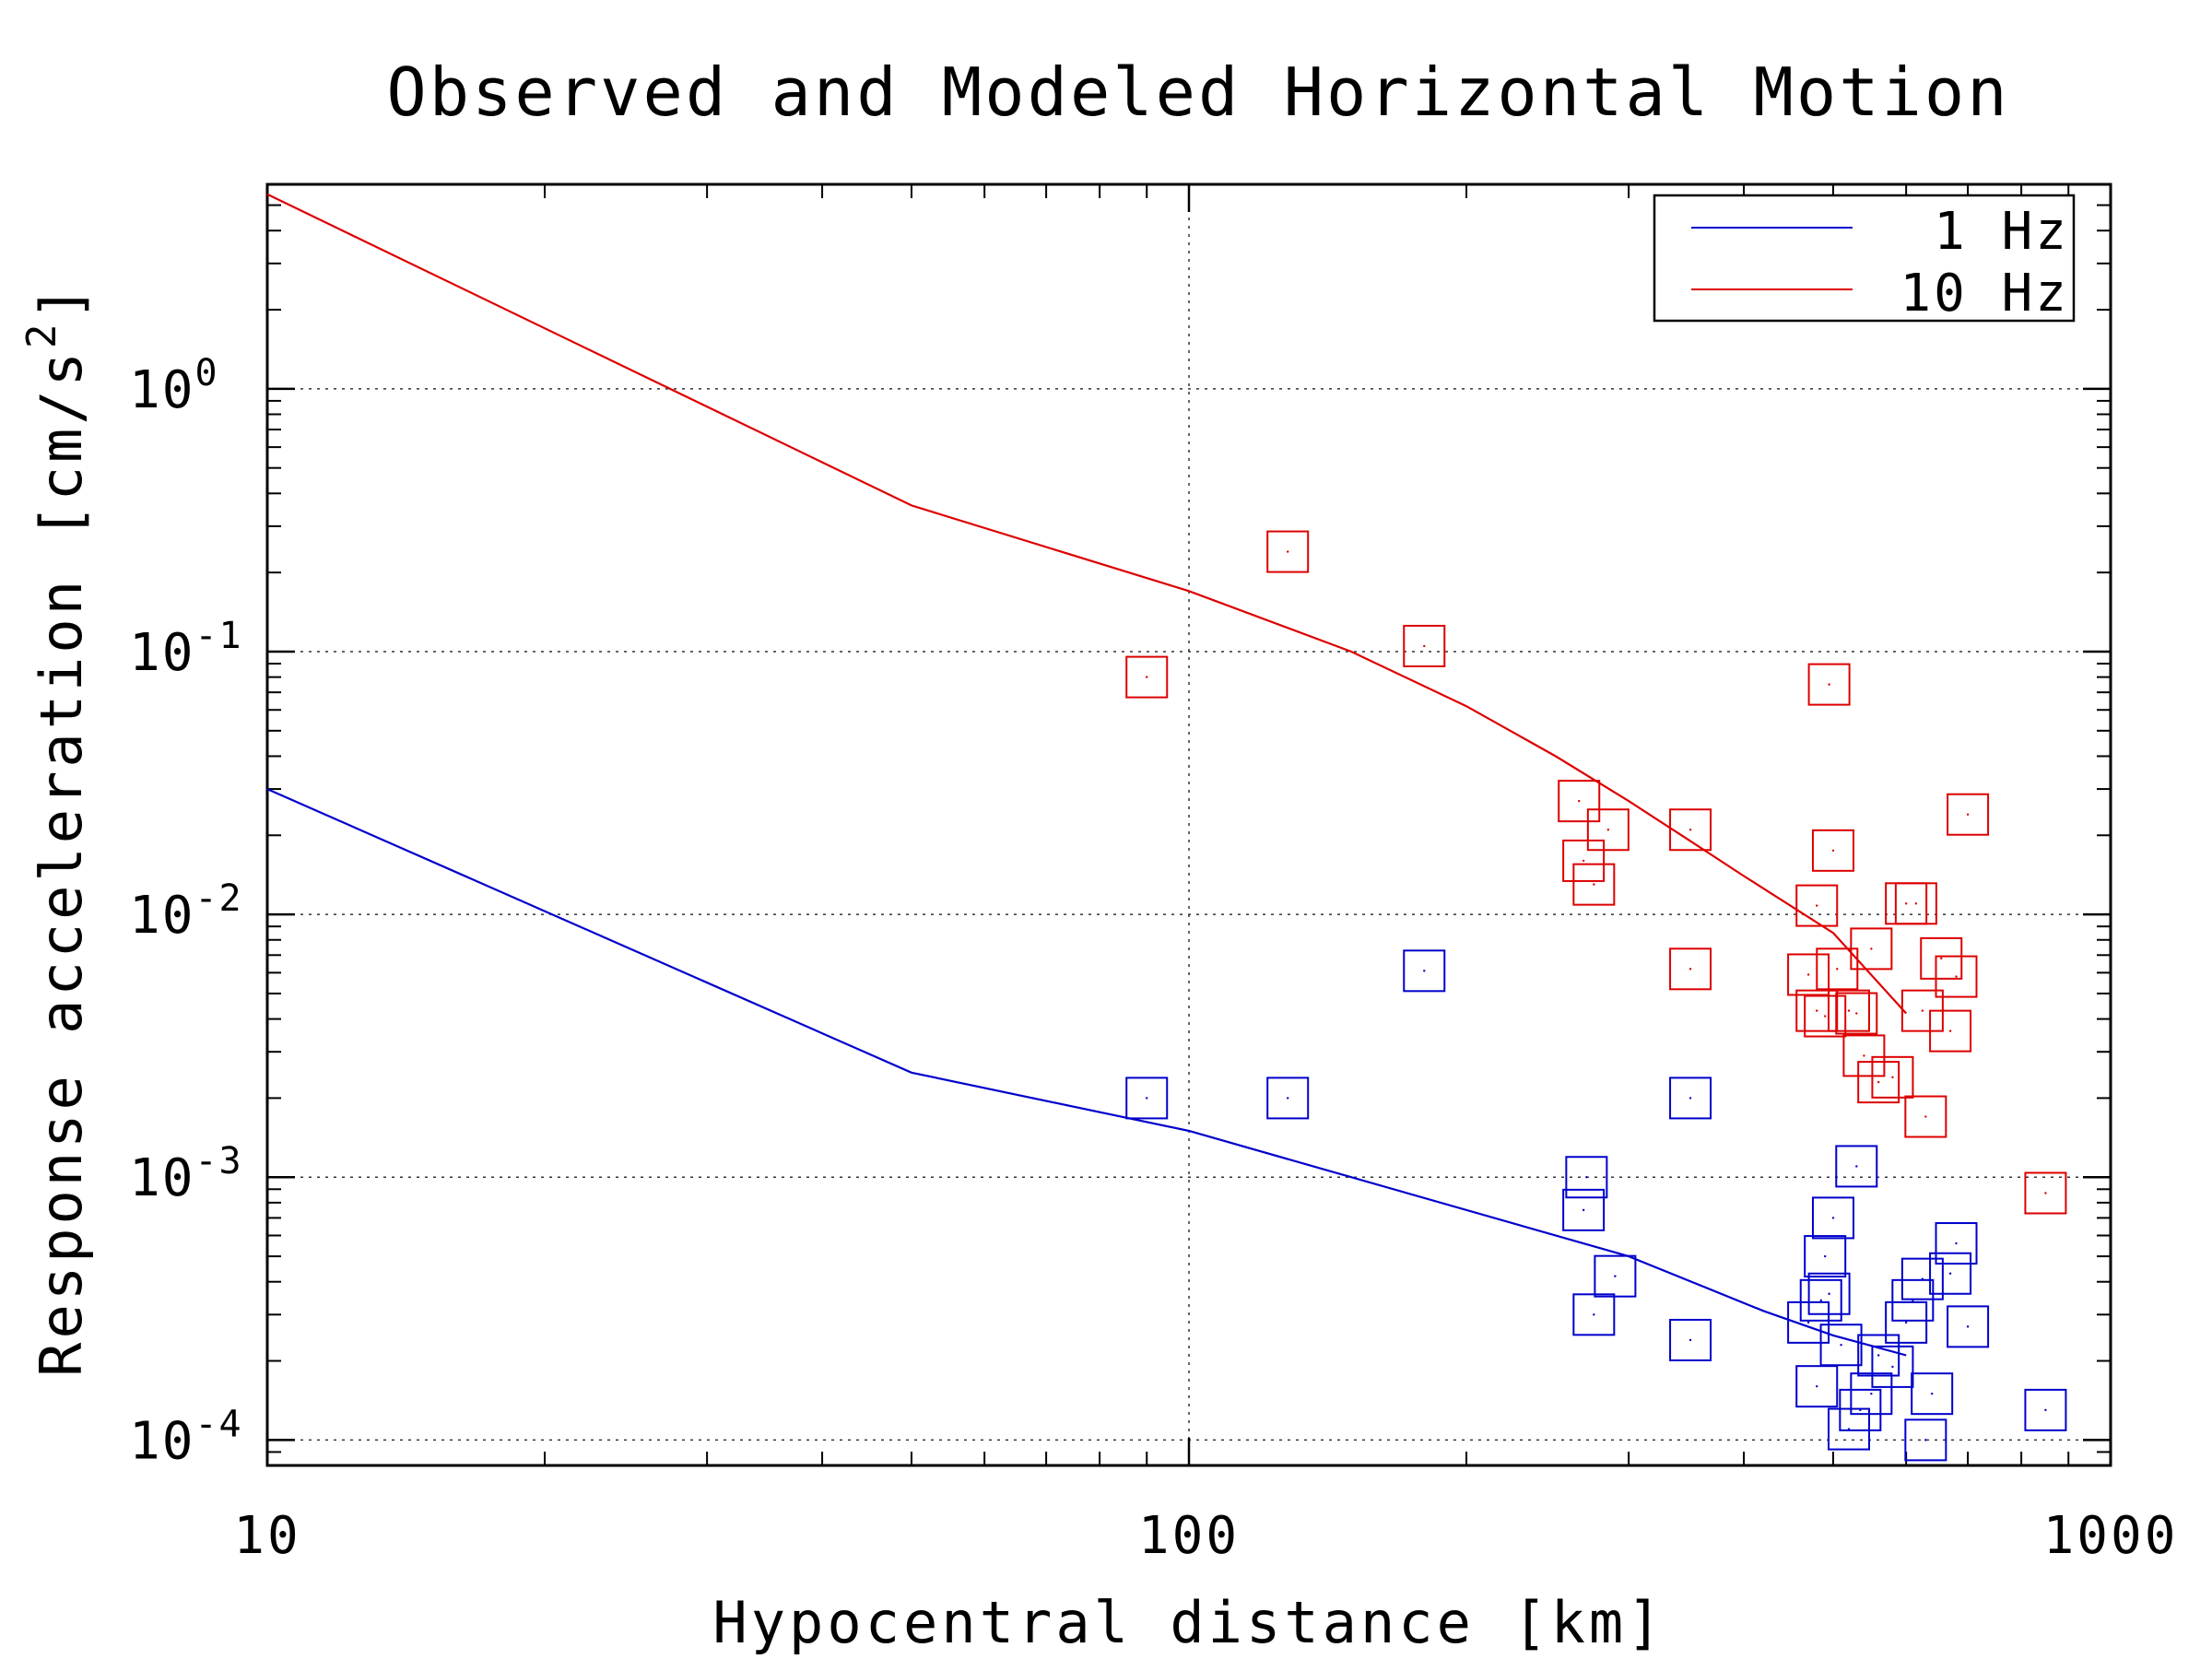 The image size is (2212, 1659). What do you see at coordinates (1197, 92) in the screenshot?
I see `chart-title: Observed and Modeled Horizontal Motion` at bounding box center [1197, 92].